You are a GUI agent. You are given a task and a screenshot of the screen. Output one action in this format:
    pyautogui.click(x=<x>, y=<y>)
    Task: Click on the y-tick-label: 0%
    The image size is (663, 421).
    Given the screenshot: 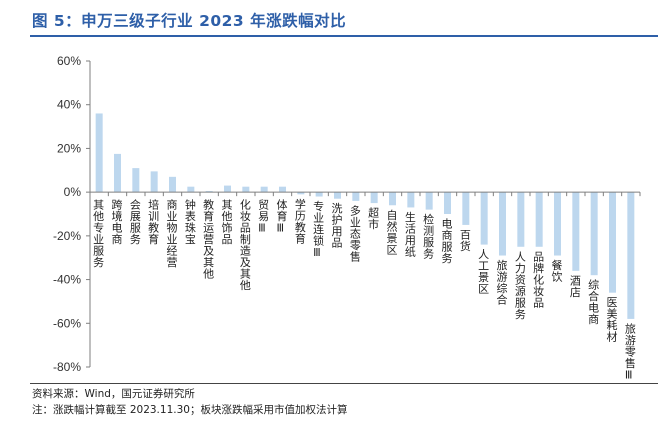 What is the action you would take?
    pyautogui.click(x=73, y=192)
    